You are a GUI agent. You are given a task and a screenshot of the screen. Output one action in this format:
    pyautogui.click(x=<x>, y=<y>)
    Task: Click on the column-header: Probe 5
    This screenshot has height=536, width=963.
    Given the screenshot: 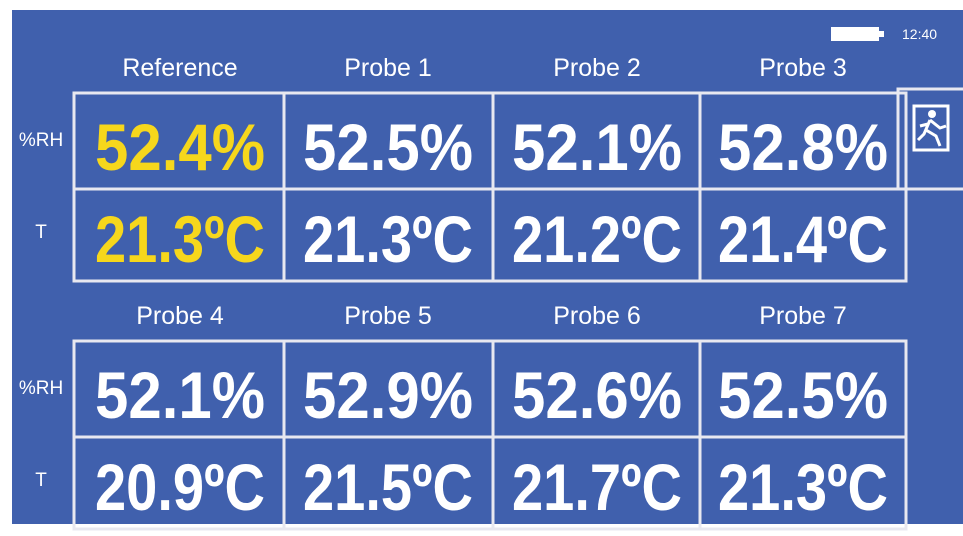 What is the action you would take?
    pyautogui.click(x=388, y=316)
    